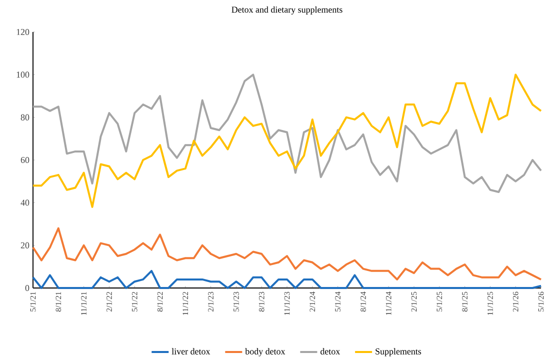  What do you see at coordinates (265, 352) in the screenshot?
I see `legend-label: body detox` at bounding box center [265, 352].